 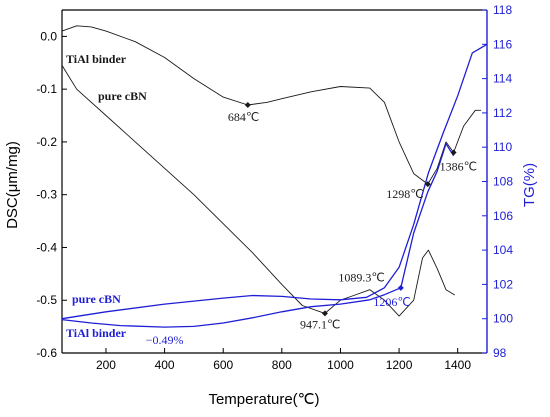 I want to click on y-left-tick-label: -0.5, so click(x=46, y=300).